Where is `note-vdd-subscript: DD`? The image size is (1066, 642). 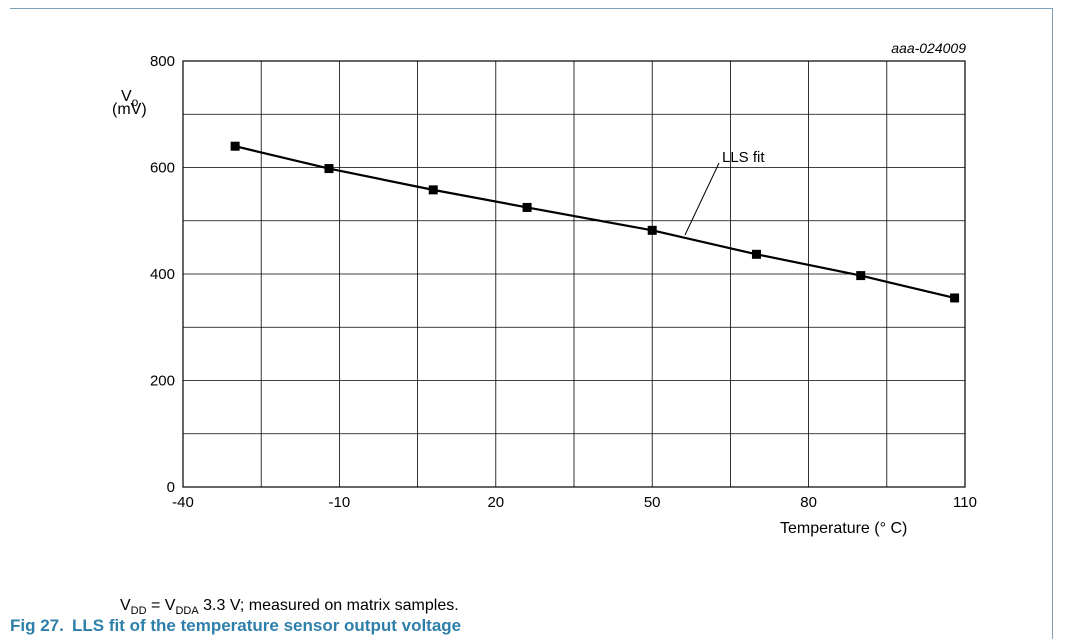
note-vdd-subscript: DD is located at coordinates (138, 611).